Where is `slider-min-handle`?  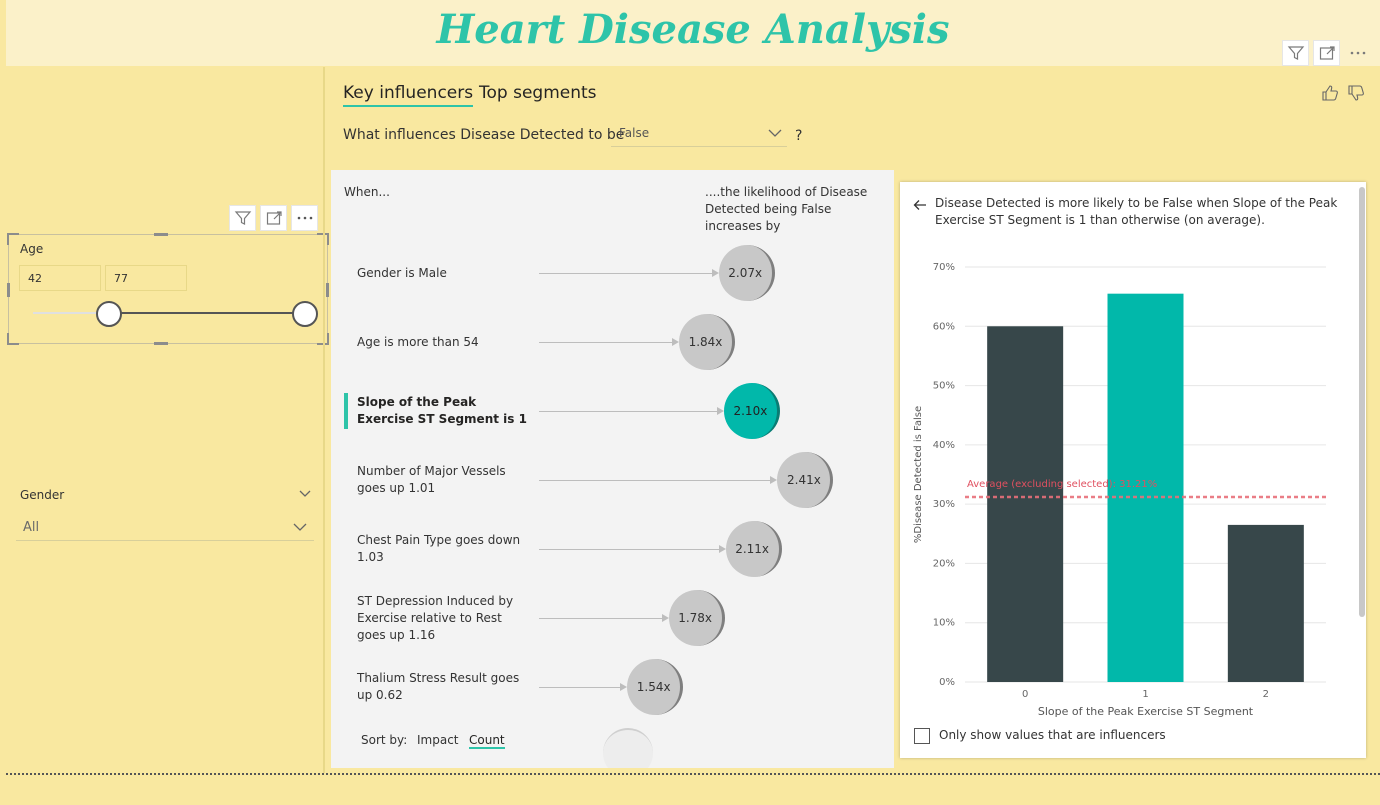
slider-min-handle is located at coordinates (109, 314).